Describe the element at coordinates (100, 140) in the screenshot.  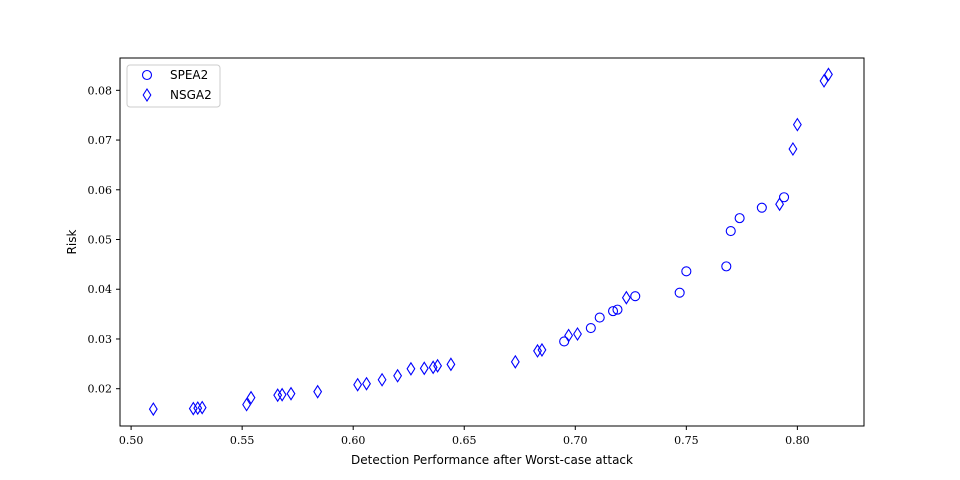
I see `y-tick-label: 0.07` at that location.